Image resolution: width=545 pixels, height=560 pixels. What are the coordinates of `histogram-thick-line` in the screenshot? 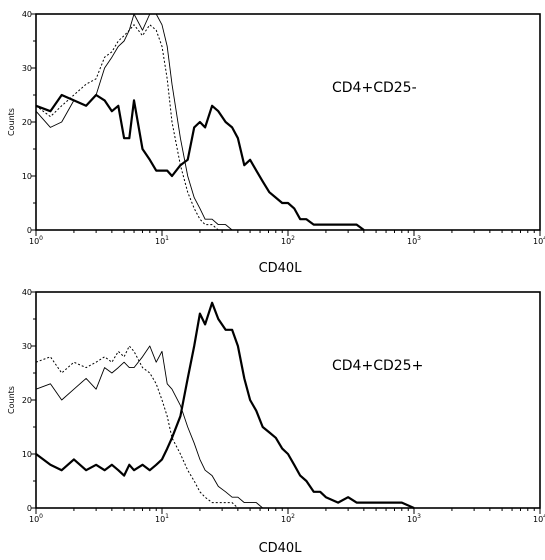 It's located at (200, 162).